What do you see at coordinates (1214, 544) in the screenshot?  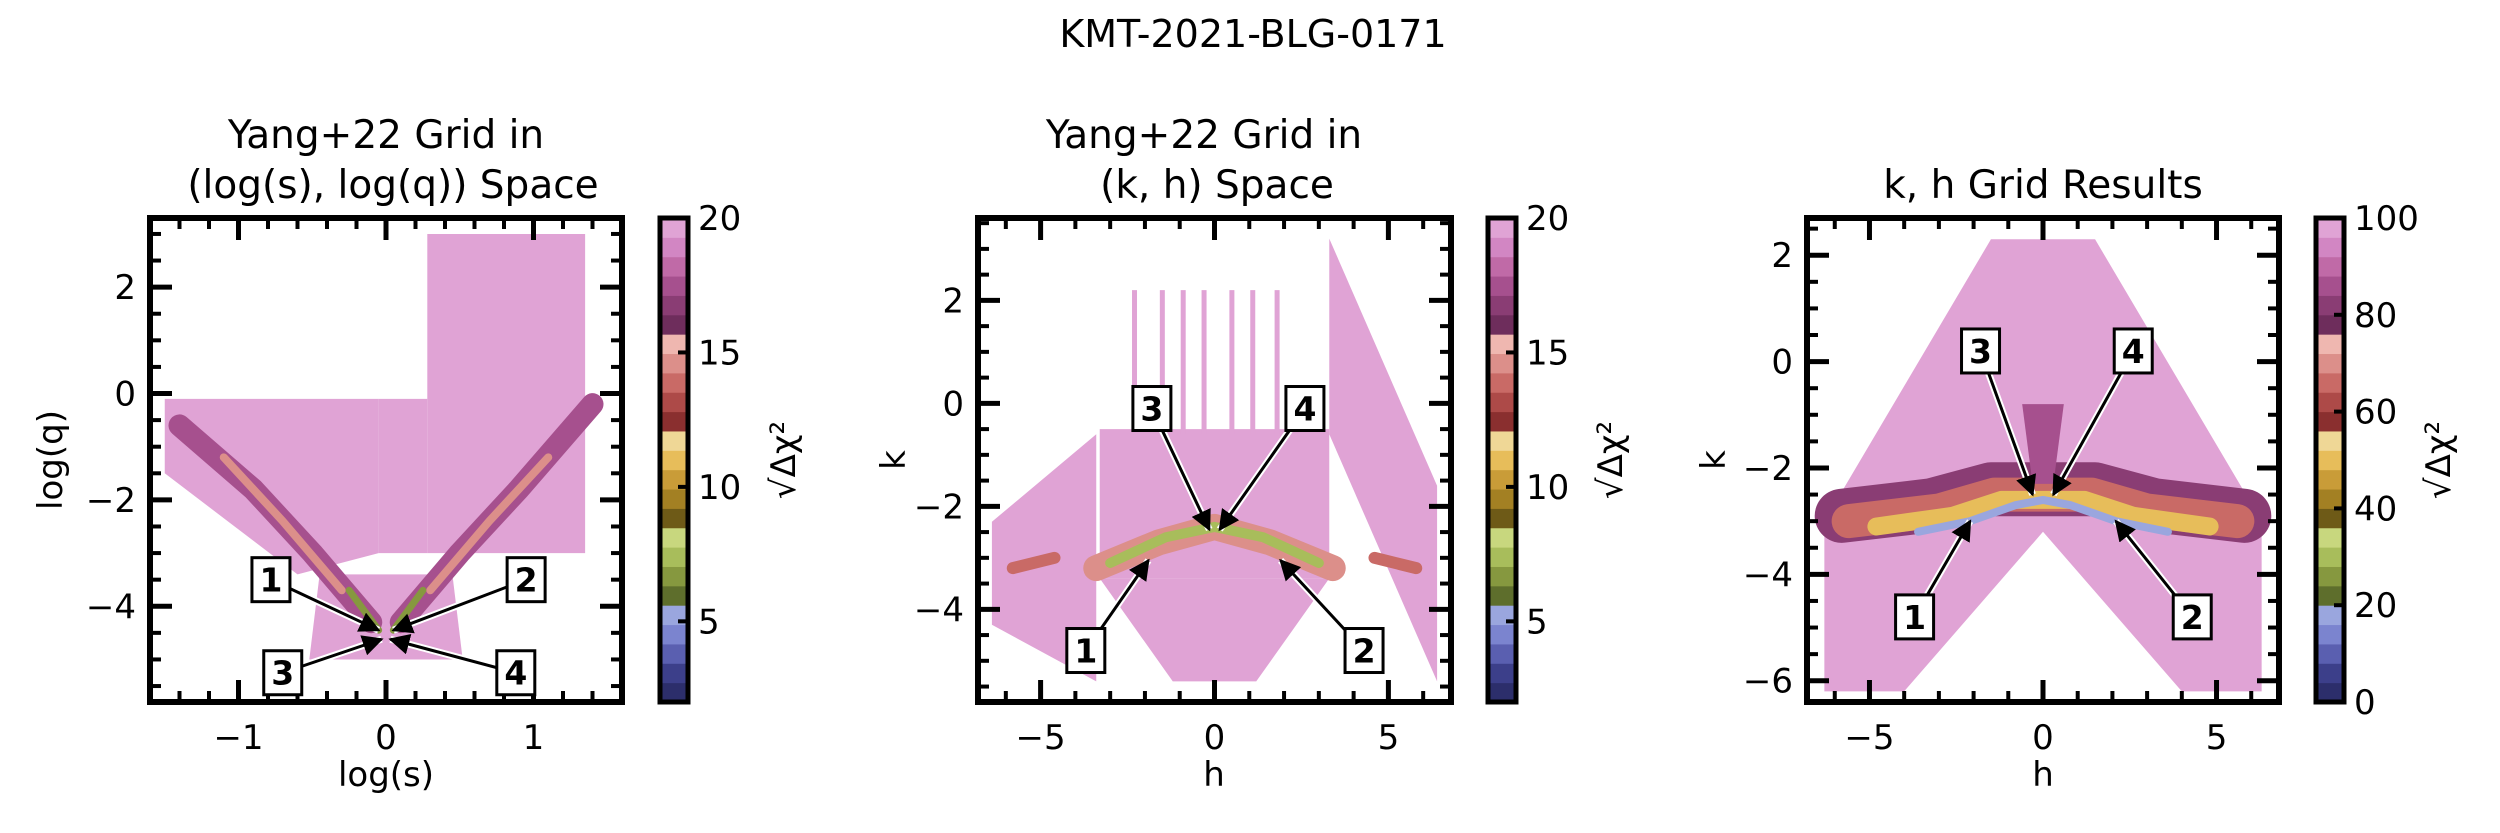 I see `caustic-core` at bounding box center [1214, 544].